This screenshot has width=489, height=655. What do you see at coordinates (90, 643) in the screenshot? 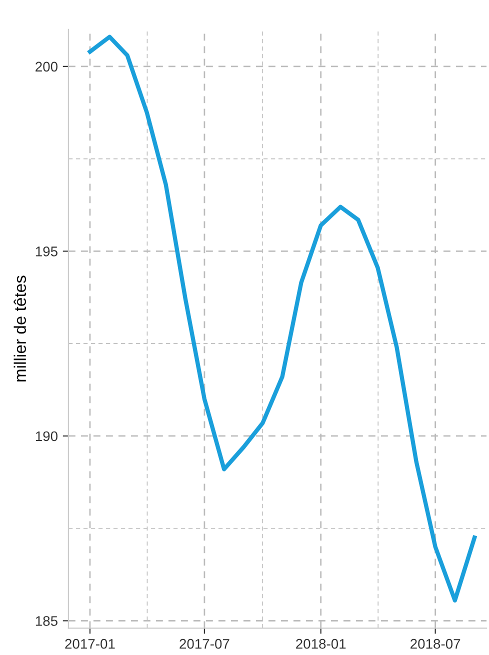
I see `x-tick-label: 2017-01` at bounding box center [90, 643].